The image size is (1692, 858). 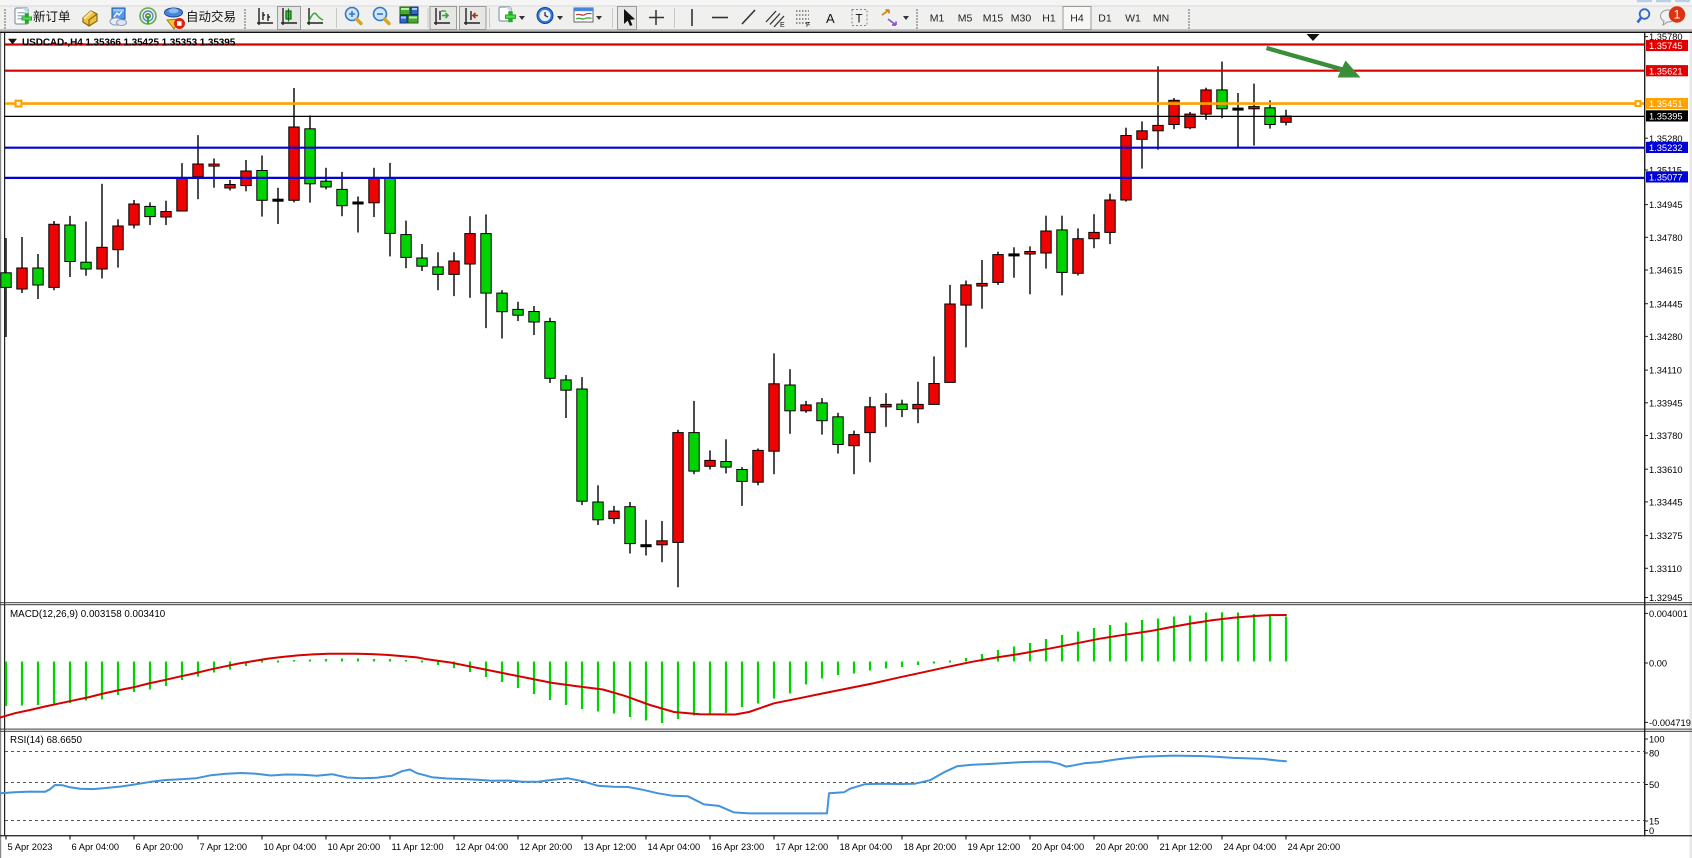 I want to click on svg-text: 80, so click(x=1654, y=753).